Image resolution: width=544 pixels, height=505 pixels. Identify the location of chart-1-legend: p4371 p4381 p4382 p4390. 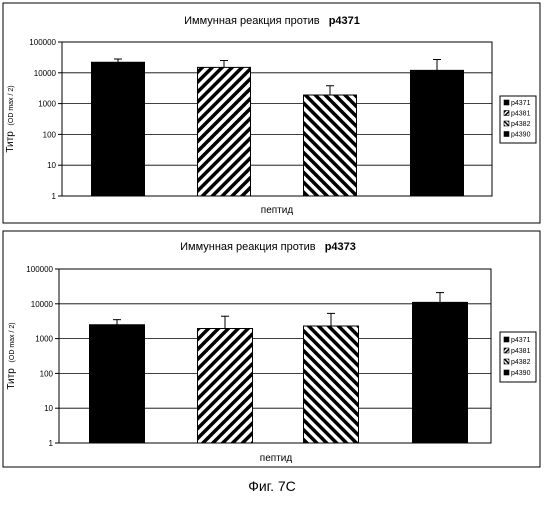
(518, 119).